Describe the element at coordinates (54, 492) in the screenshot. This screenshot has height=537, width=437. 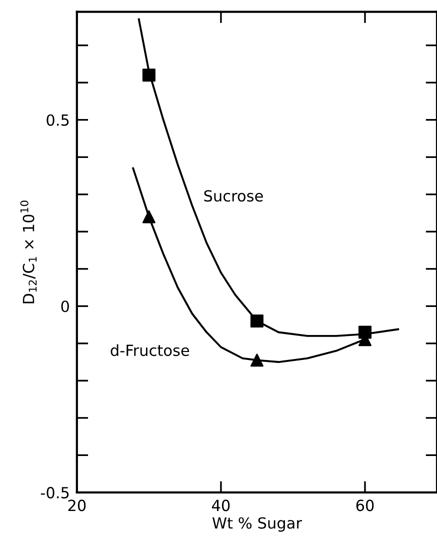
I see `y-tick-label: -0.5` at that location.